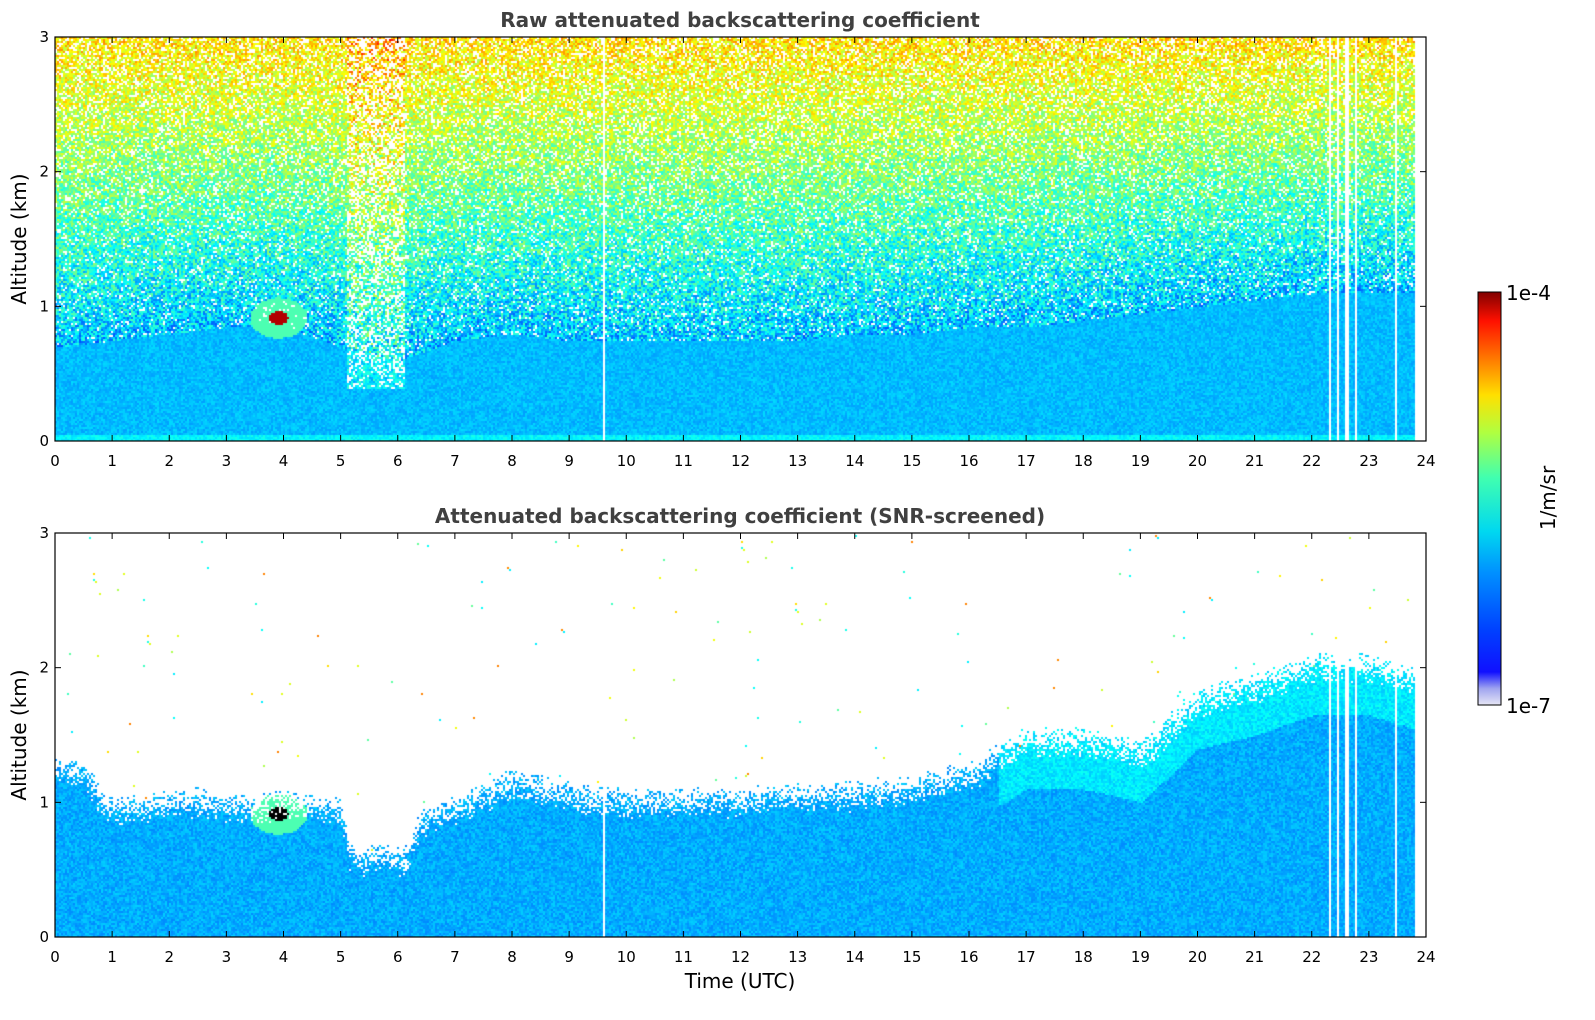  Describe the element at coordinates (740, 981) in the screenshot. I see `x-axis-label: Time (UTC)` at that location.